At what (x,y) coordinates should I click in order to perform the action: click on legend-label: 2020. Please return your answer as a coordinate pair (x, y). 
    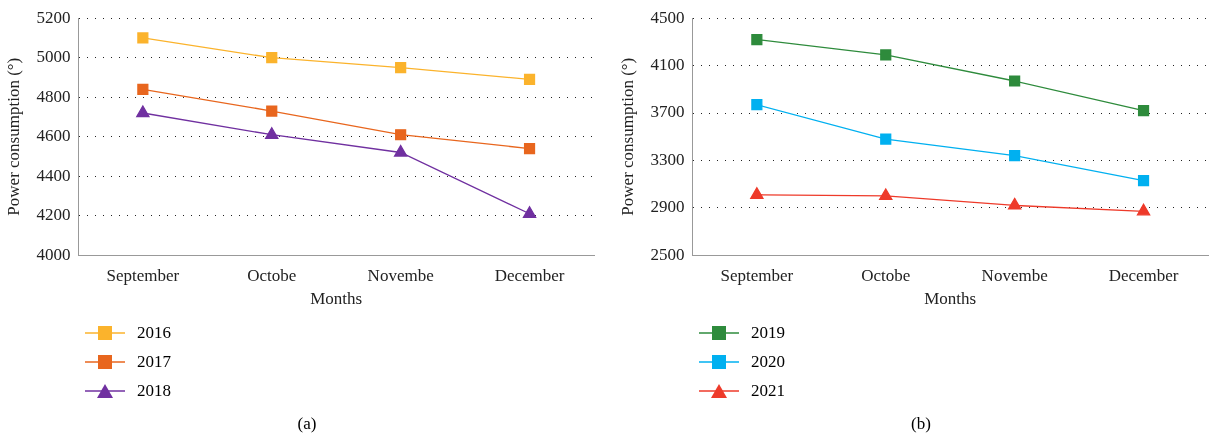
    Looking at the image, I should click on (768, 361).